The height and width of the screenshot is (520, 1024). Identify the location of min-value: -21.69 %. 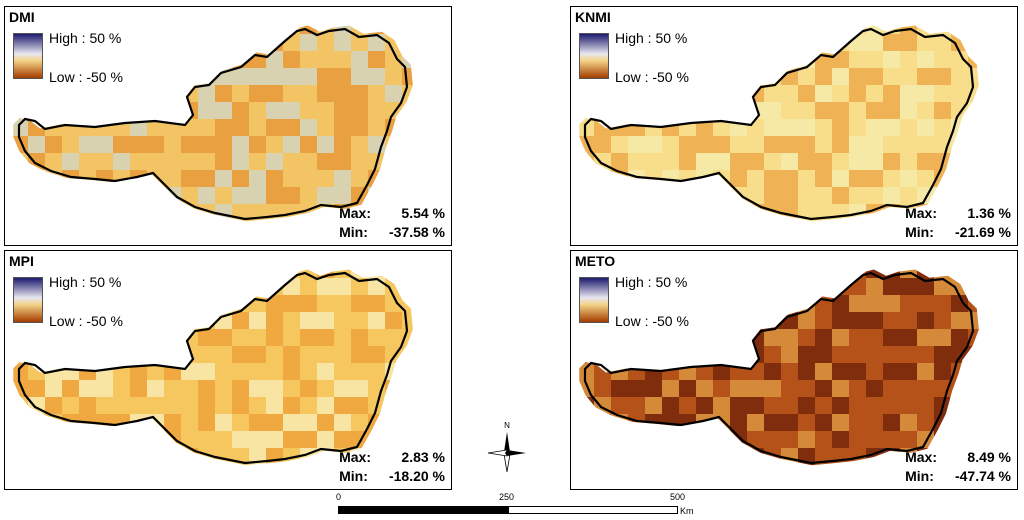
(982, 232).